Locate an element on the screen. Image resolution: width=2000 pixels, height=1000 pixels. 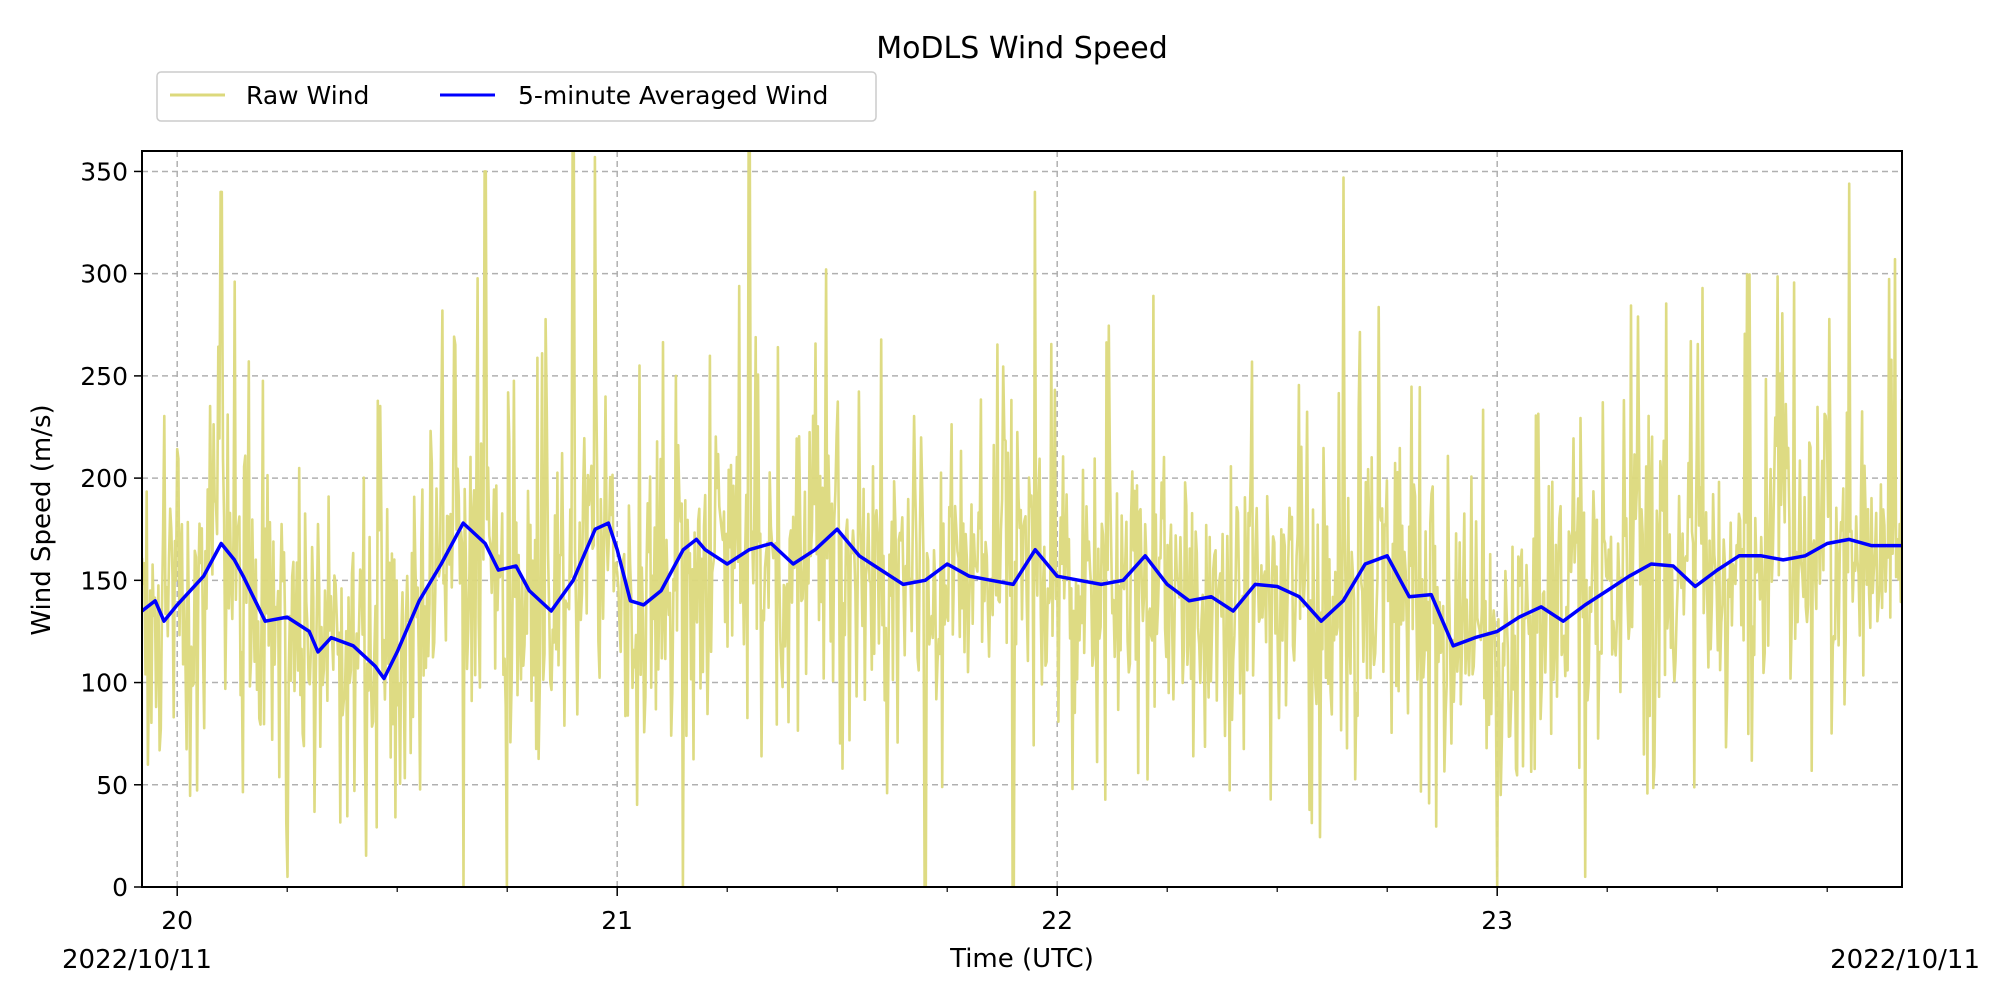
legend-label-averaged-wind: 5-minute Averaged Wind is located at coordinates (673, 95).